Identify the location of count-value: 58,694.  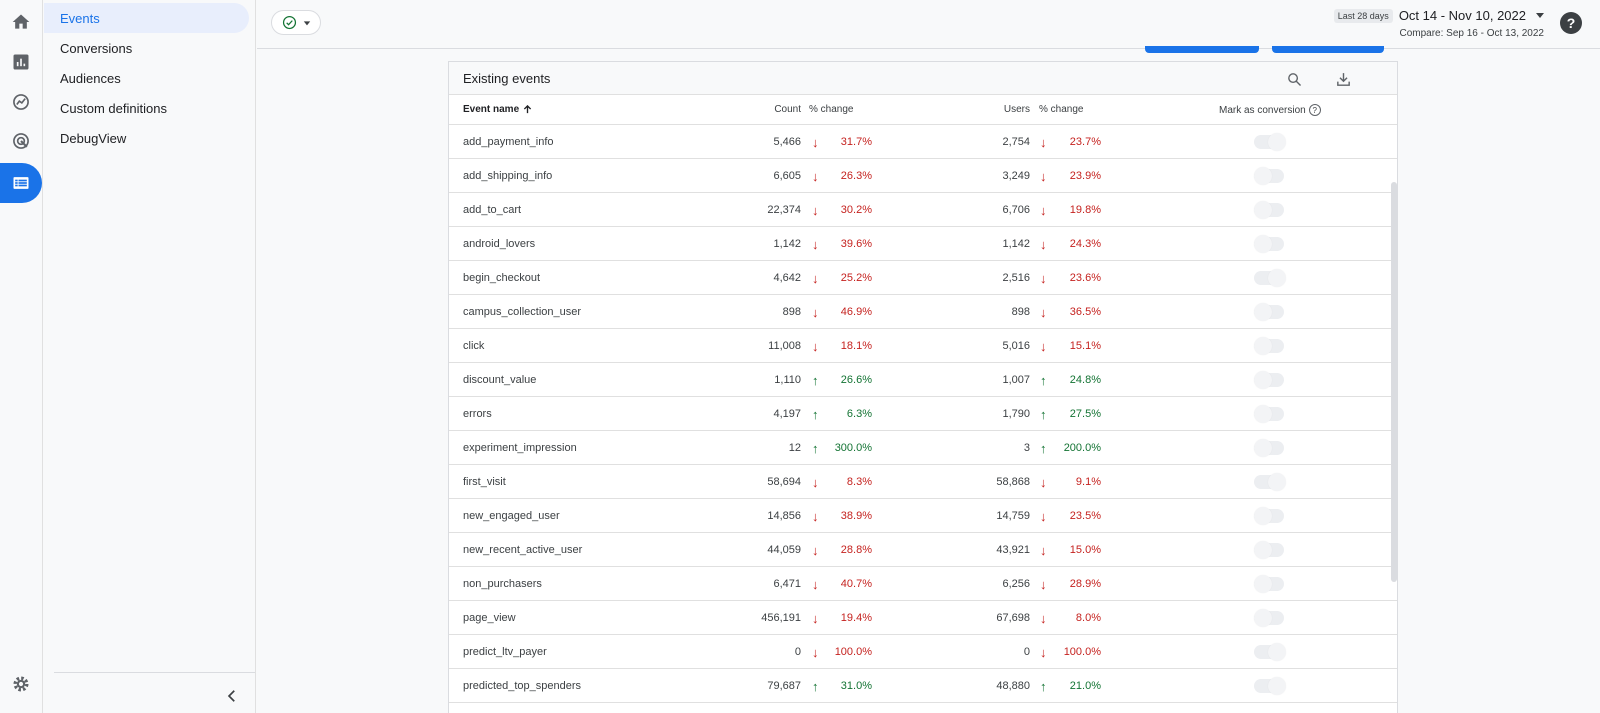
(784, 482).